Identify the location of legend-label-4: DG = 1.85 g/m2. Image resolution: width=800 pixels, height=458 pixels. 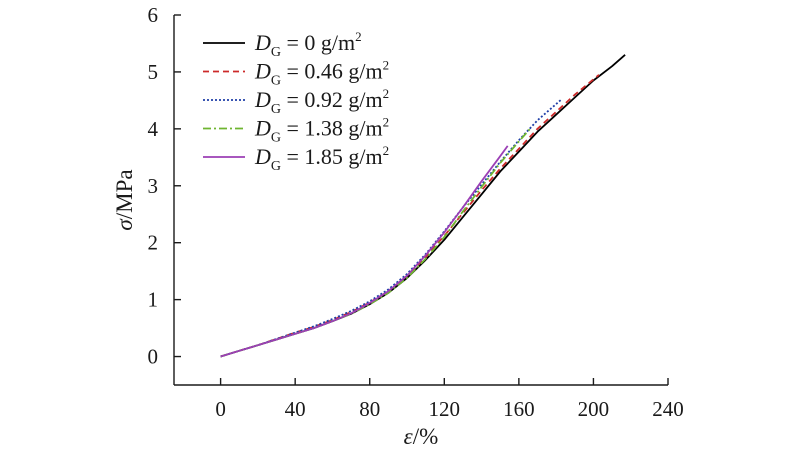
(321, 158).